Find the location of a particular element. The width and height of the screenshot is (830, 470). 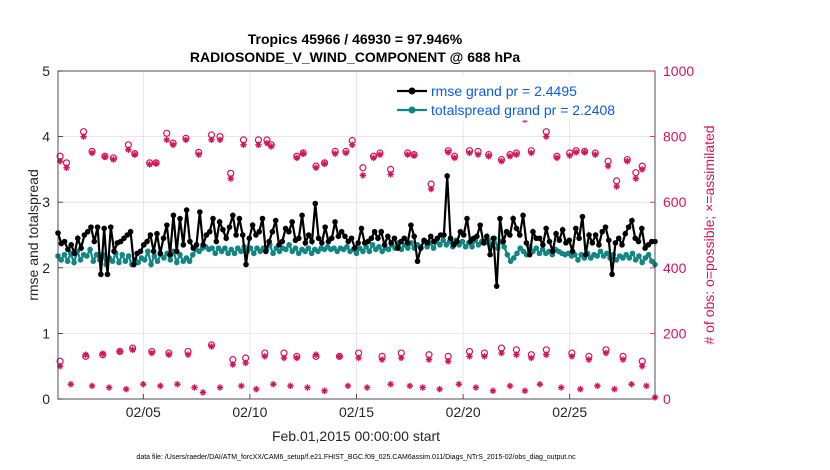

y-right-tick-label: 600 is located at coordinates (675, 202).